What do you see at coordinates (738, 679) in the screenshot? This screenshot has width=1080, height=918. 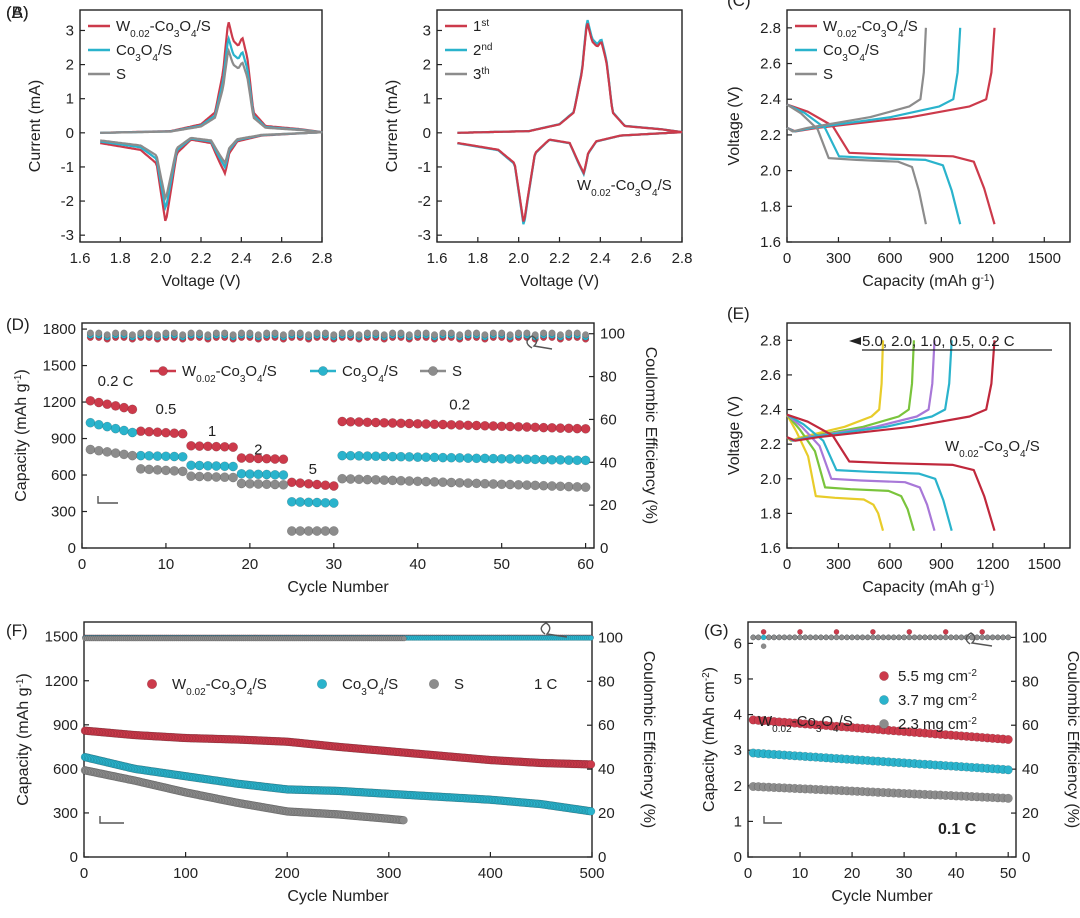 I see `y-tick-label: 5` at bounding box center [738, 679].